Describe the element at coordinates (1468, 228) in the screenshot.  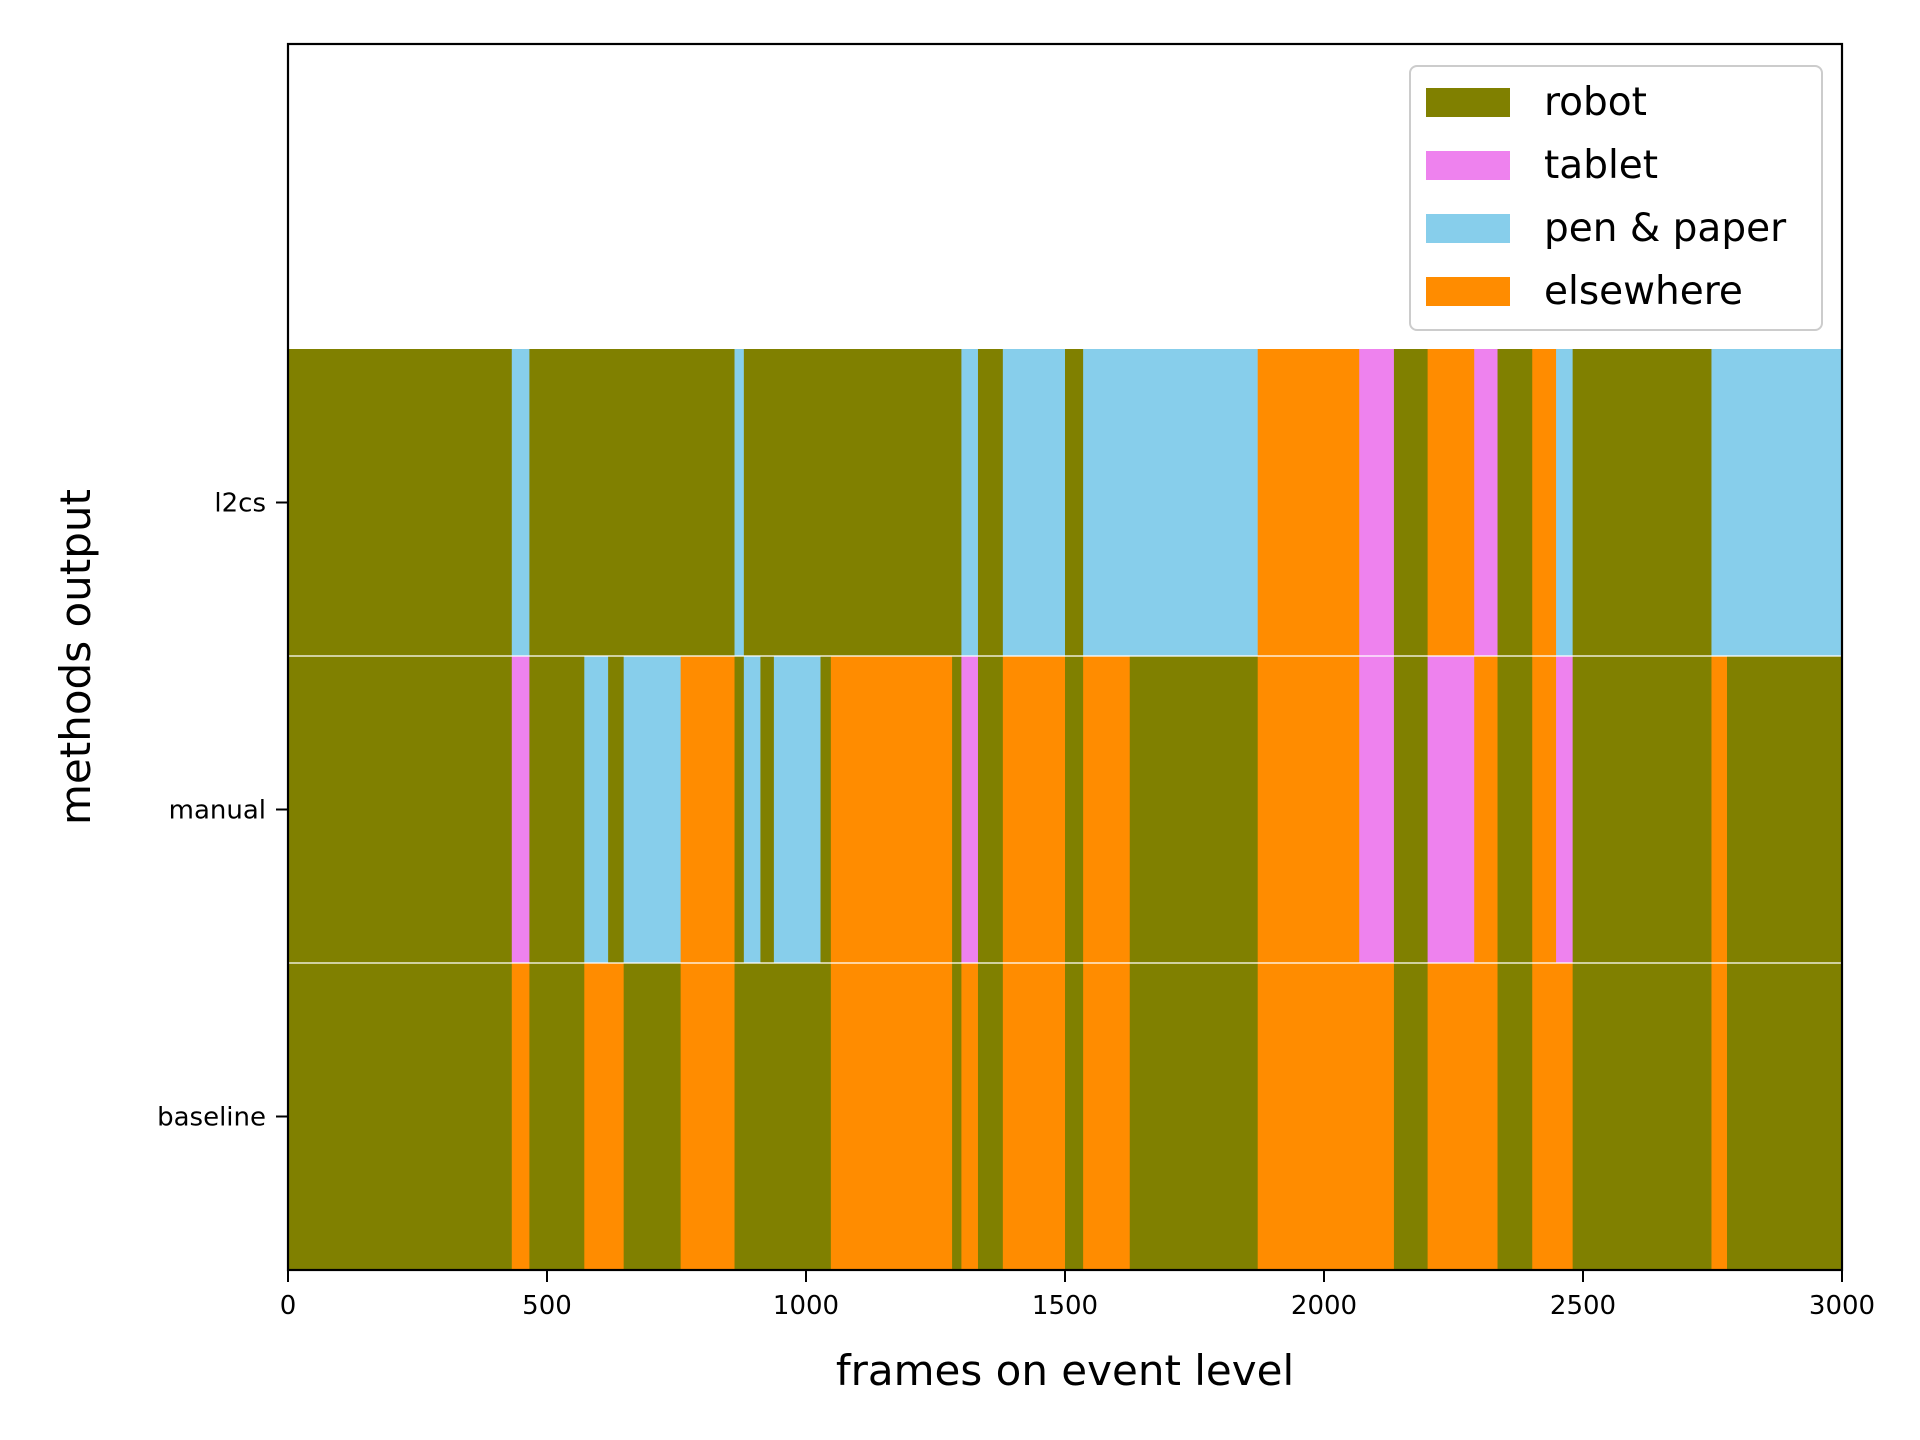
I see `legend-swatch-pen-paper` at that location.